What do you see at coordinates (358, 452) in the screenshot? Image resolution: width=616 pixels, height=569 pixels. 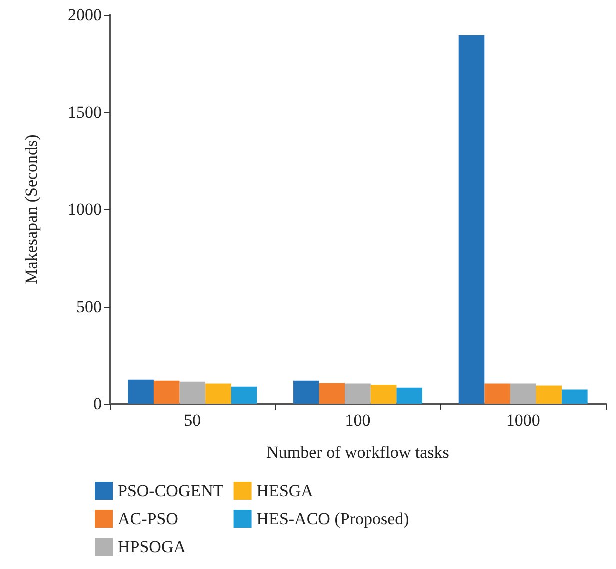 I see `x-axis-title: Number of workflow tasks` at bounding box center [358, 452].